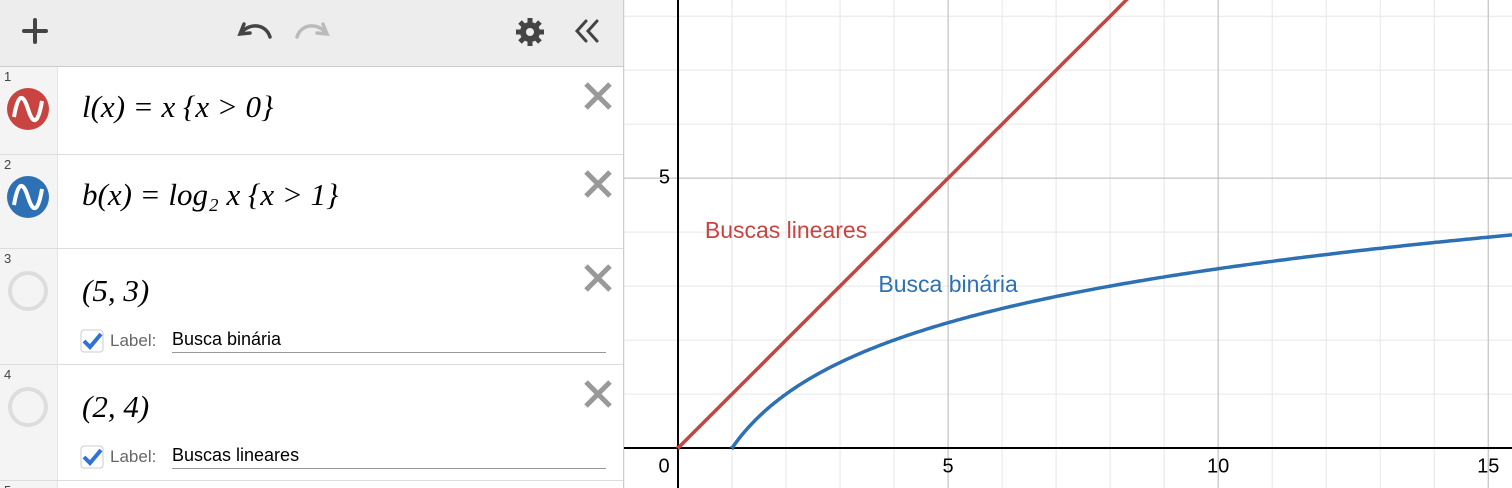 The width and height of the screenshot is (1512, 488). I want to click on row-index: 3, so click(8, 258).